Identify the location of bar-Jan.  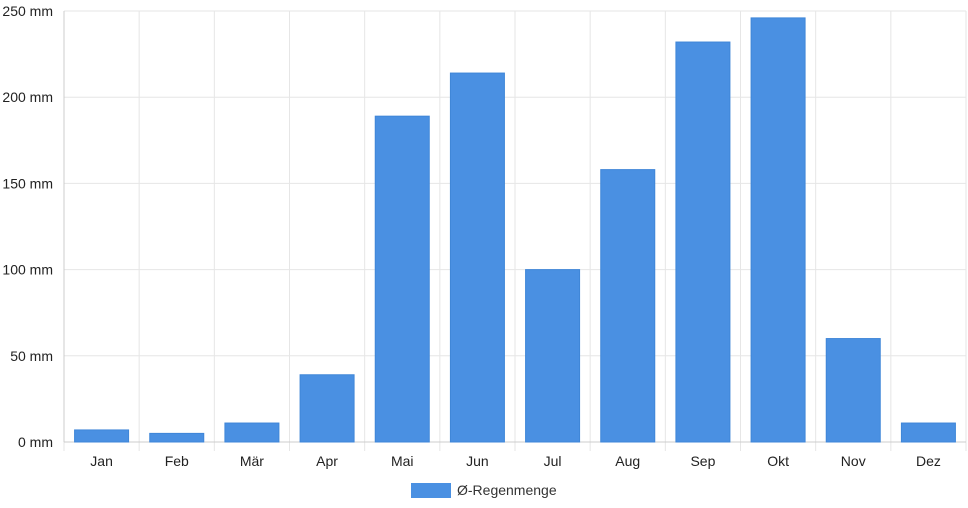
(102, 436).